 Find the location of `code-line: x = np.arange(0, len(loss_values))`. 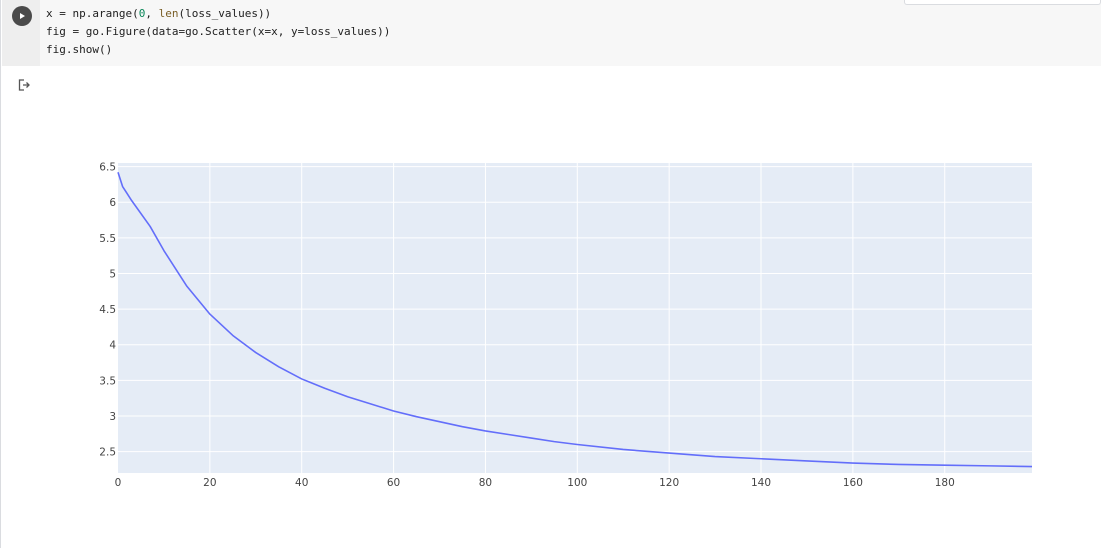

code-line: x = np.arange(0, len(loss_values)) is located at coordinates (158, 14).